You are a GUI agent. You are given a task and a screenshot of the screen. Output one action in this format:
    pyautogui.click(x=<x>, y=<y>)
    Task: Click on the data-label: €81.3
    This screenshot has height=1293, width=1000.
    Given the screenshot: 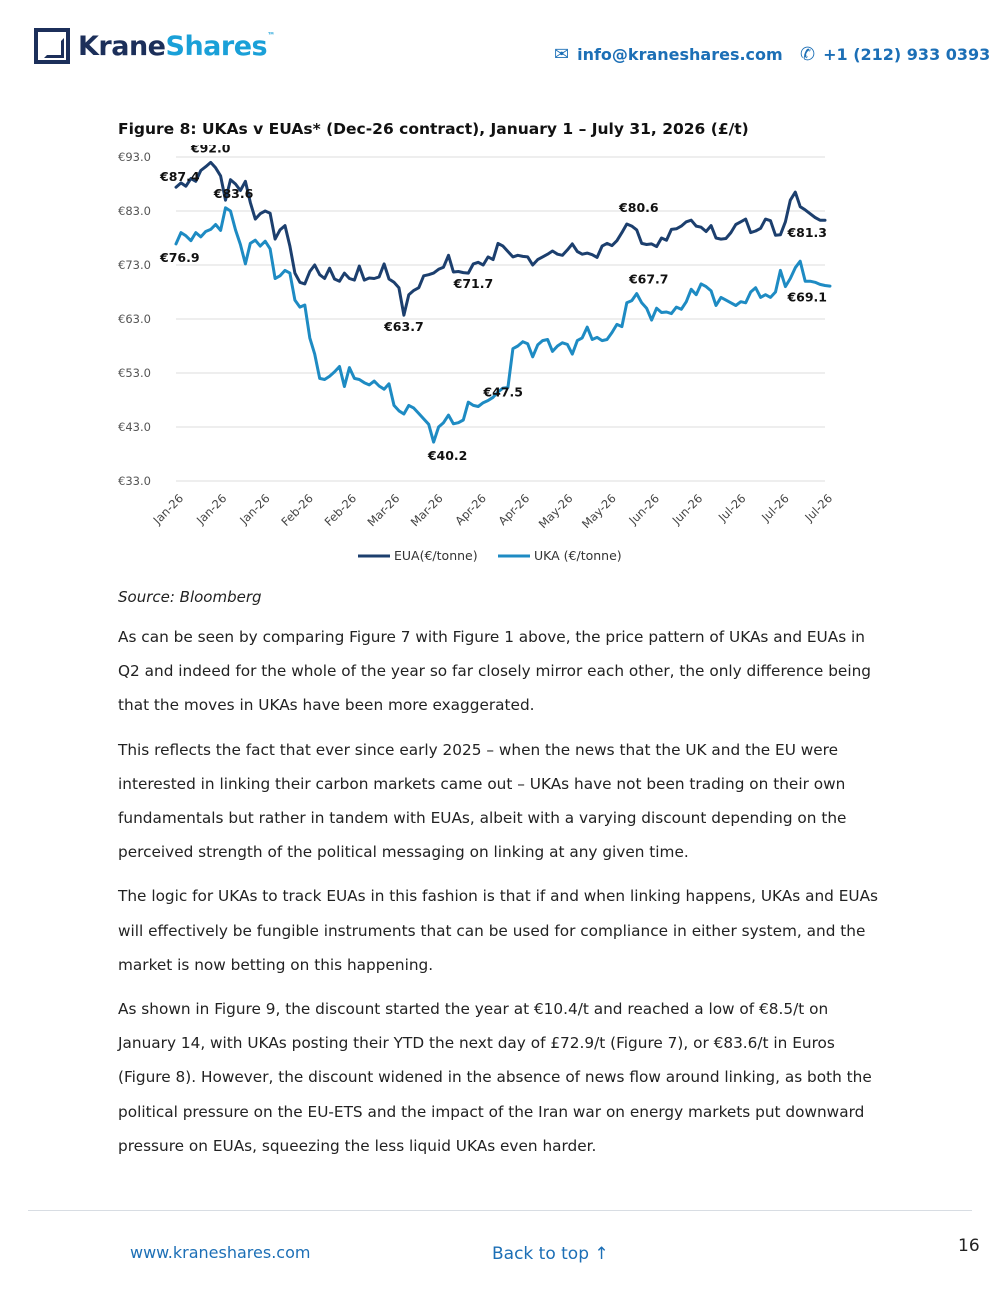 What is the action you would take?
    pyautogui.click(x=806, y=232)
    